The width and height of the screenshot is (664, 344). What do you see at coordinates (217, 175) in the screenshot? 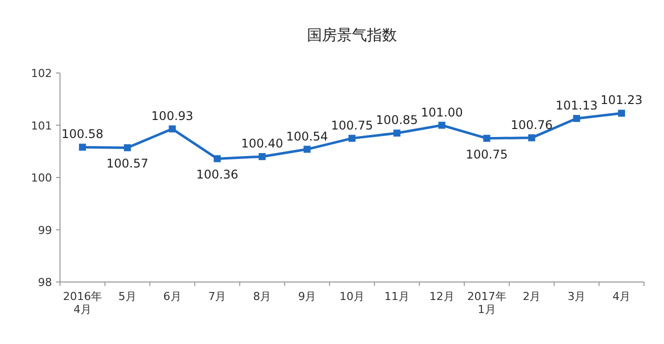
I see `data-label: 100.36` at bounding box center [217, 175].